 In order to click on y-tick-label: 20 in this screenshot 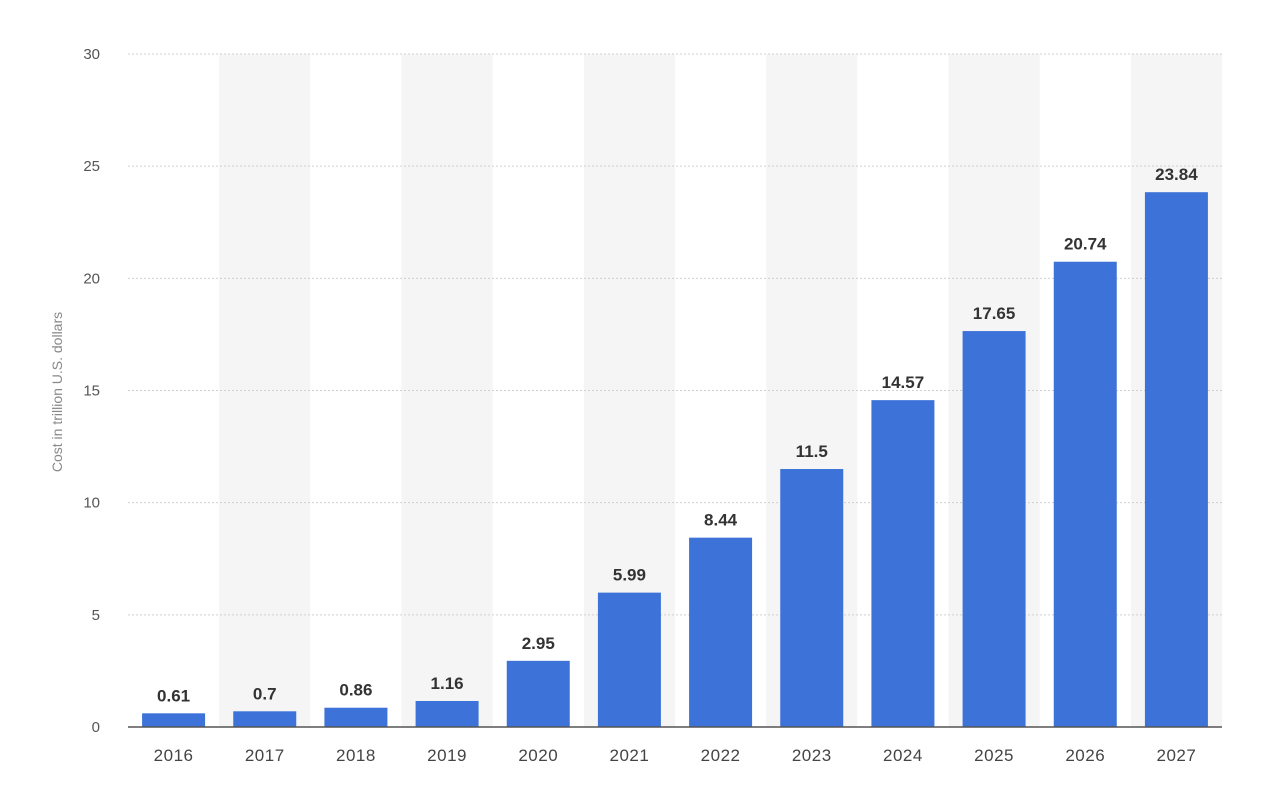, I will do `click(91, 278)`.